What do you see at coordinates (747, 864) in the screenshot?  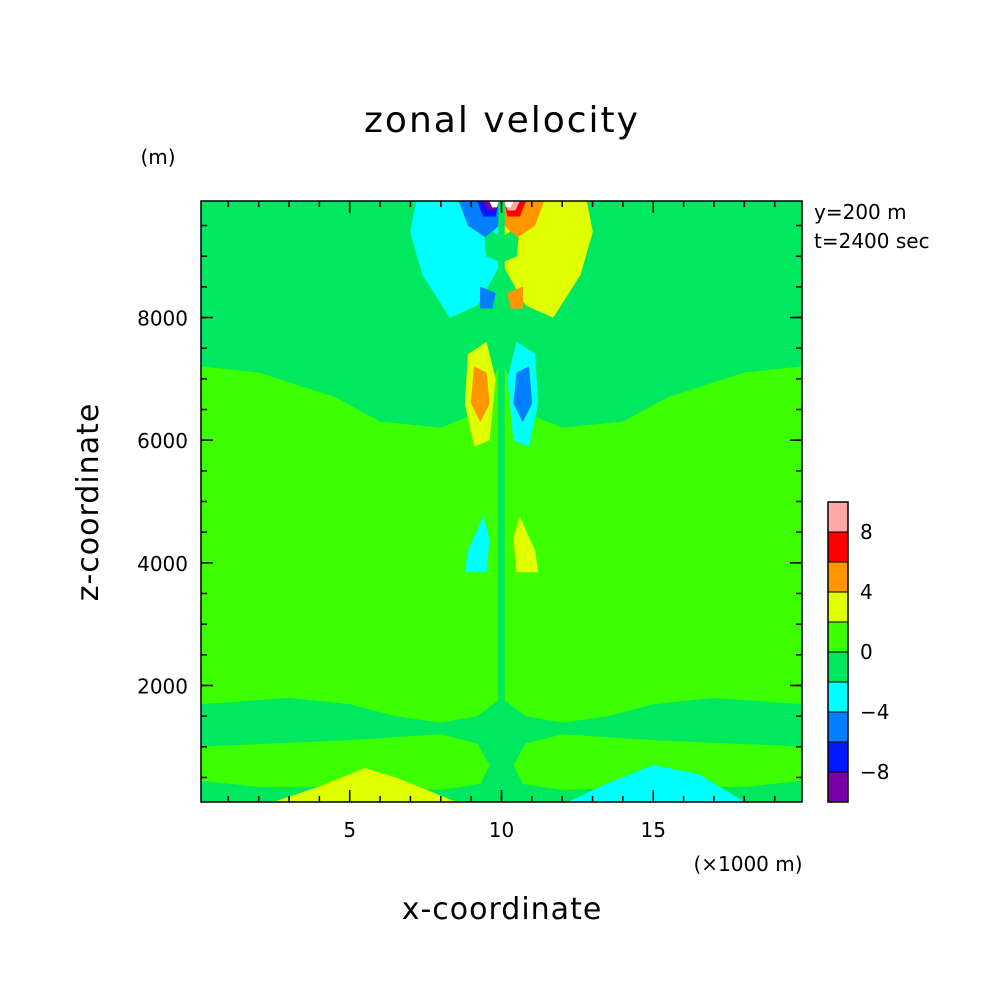 I see `x-axis-unit: (×1000 m)` at bounding box center [747, 864].